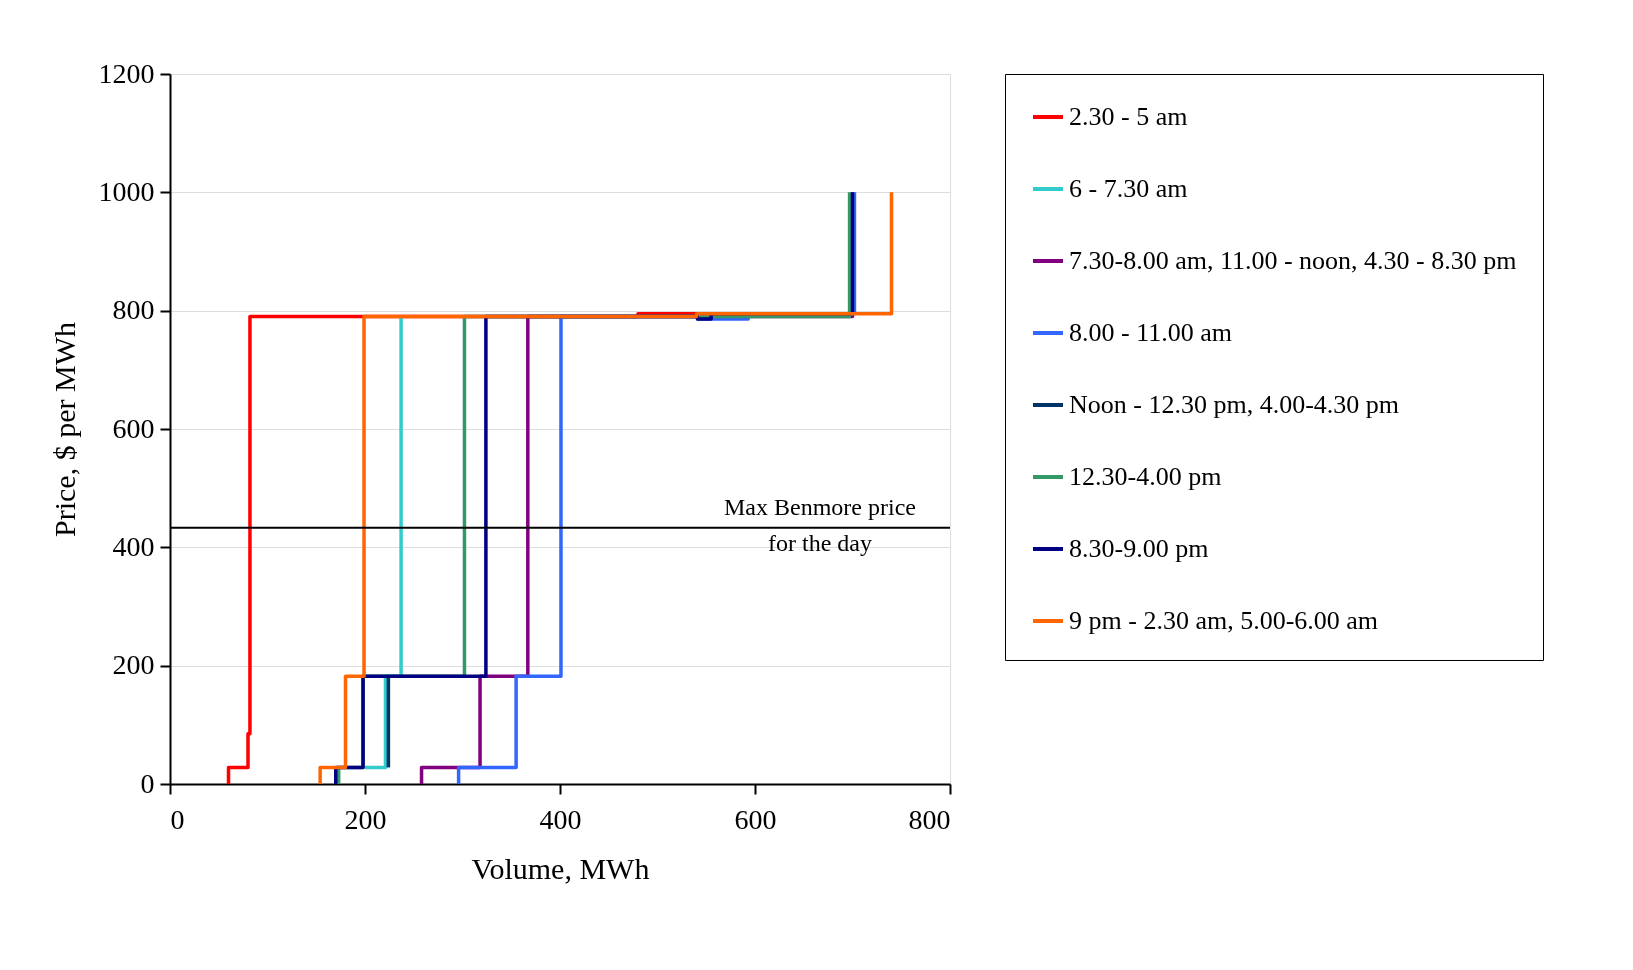  What do you see at coordinates (64, 429) in the screenshot?
I see `y-axis-title: Price, $ per MWh` at bounding box center [64, 429].